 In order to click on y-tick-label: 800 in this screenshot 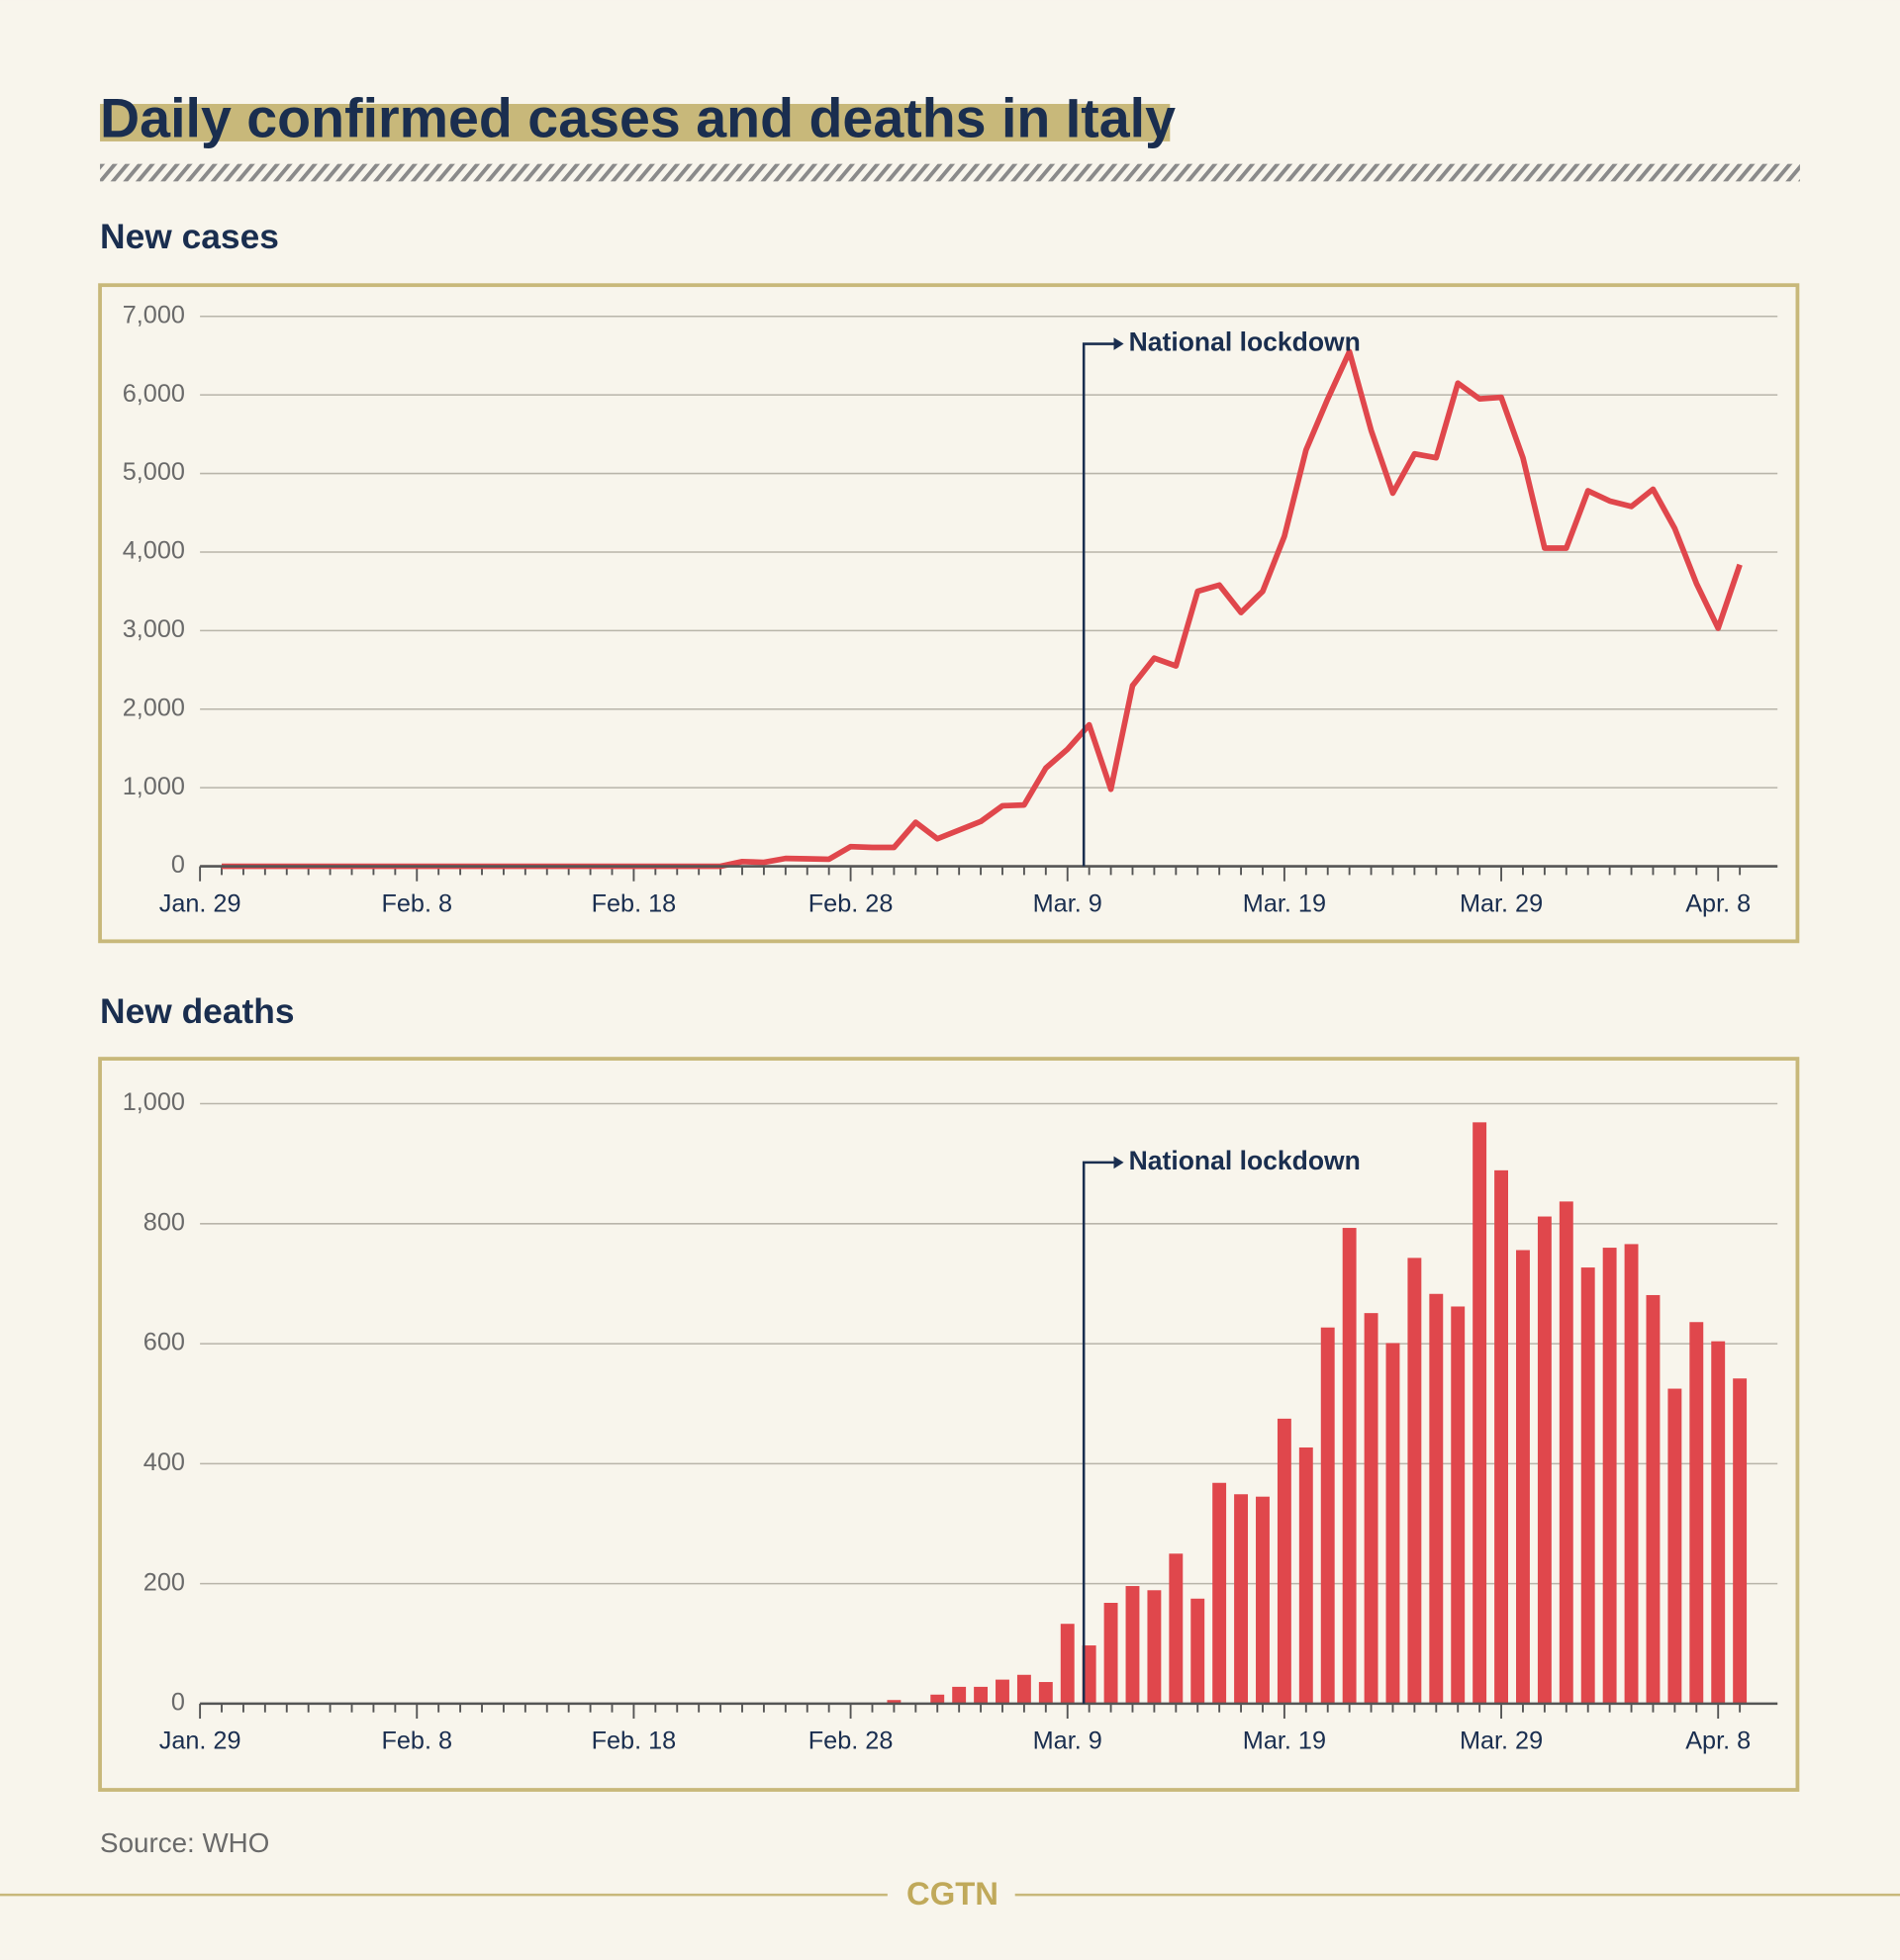, I will do `click(164, 1222)`.